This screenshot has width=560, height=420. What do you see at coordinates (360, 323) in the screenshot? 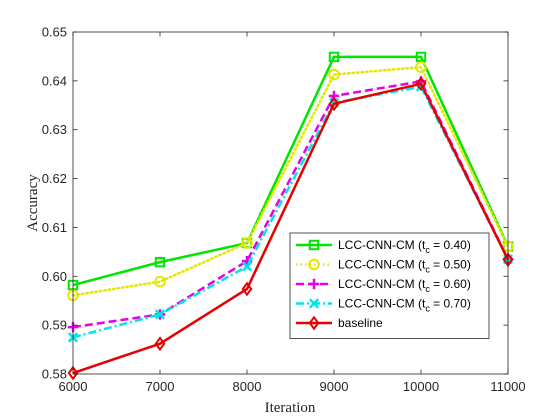
I see `legend-label-5: baseline` at bounding box center [360, 323].